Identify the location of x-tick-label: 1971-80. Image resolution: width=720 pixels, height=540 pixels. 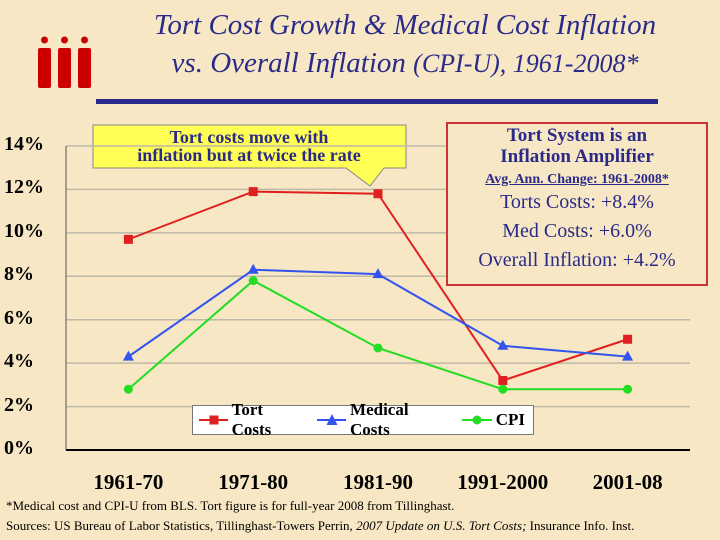
(253, 482).